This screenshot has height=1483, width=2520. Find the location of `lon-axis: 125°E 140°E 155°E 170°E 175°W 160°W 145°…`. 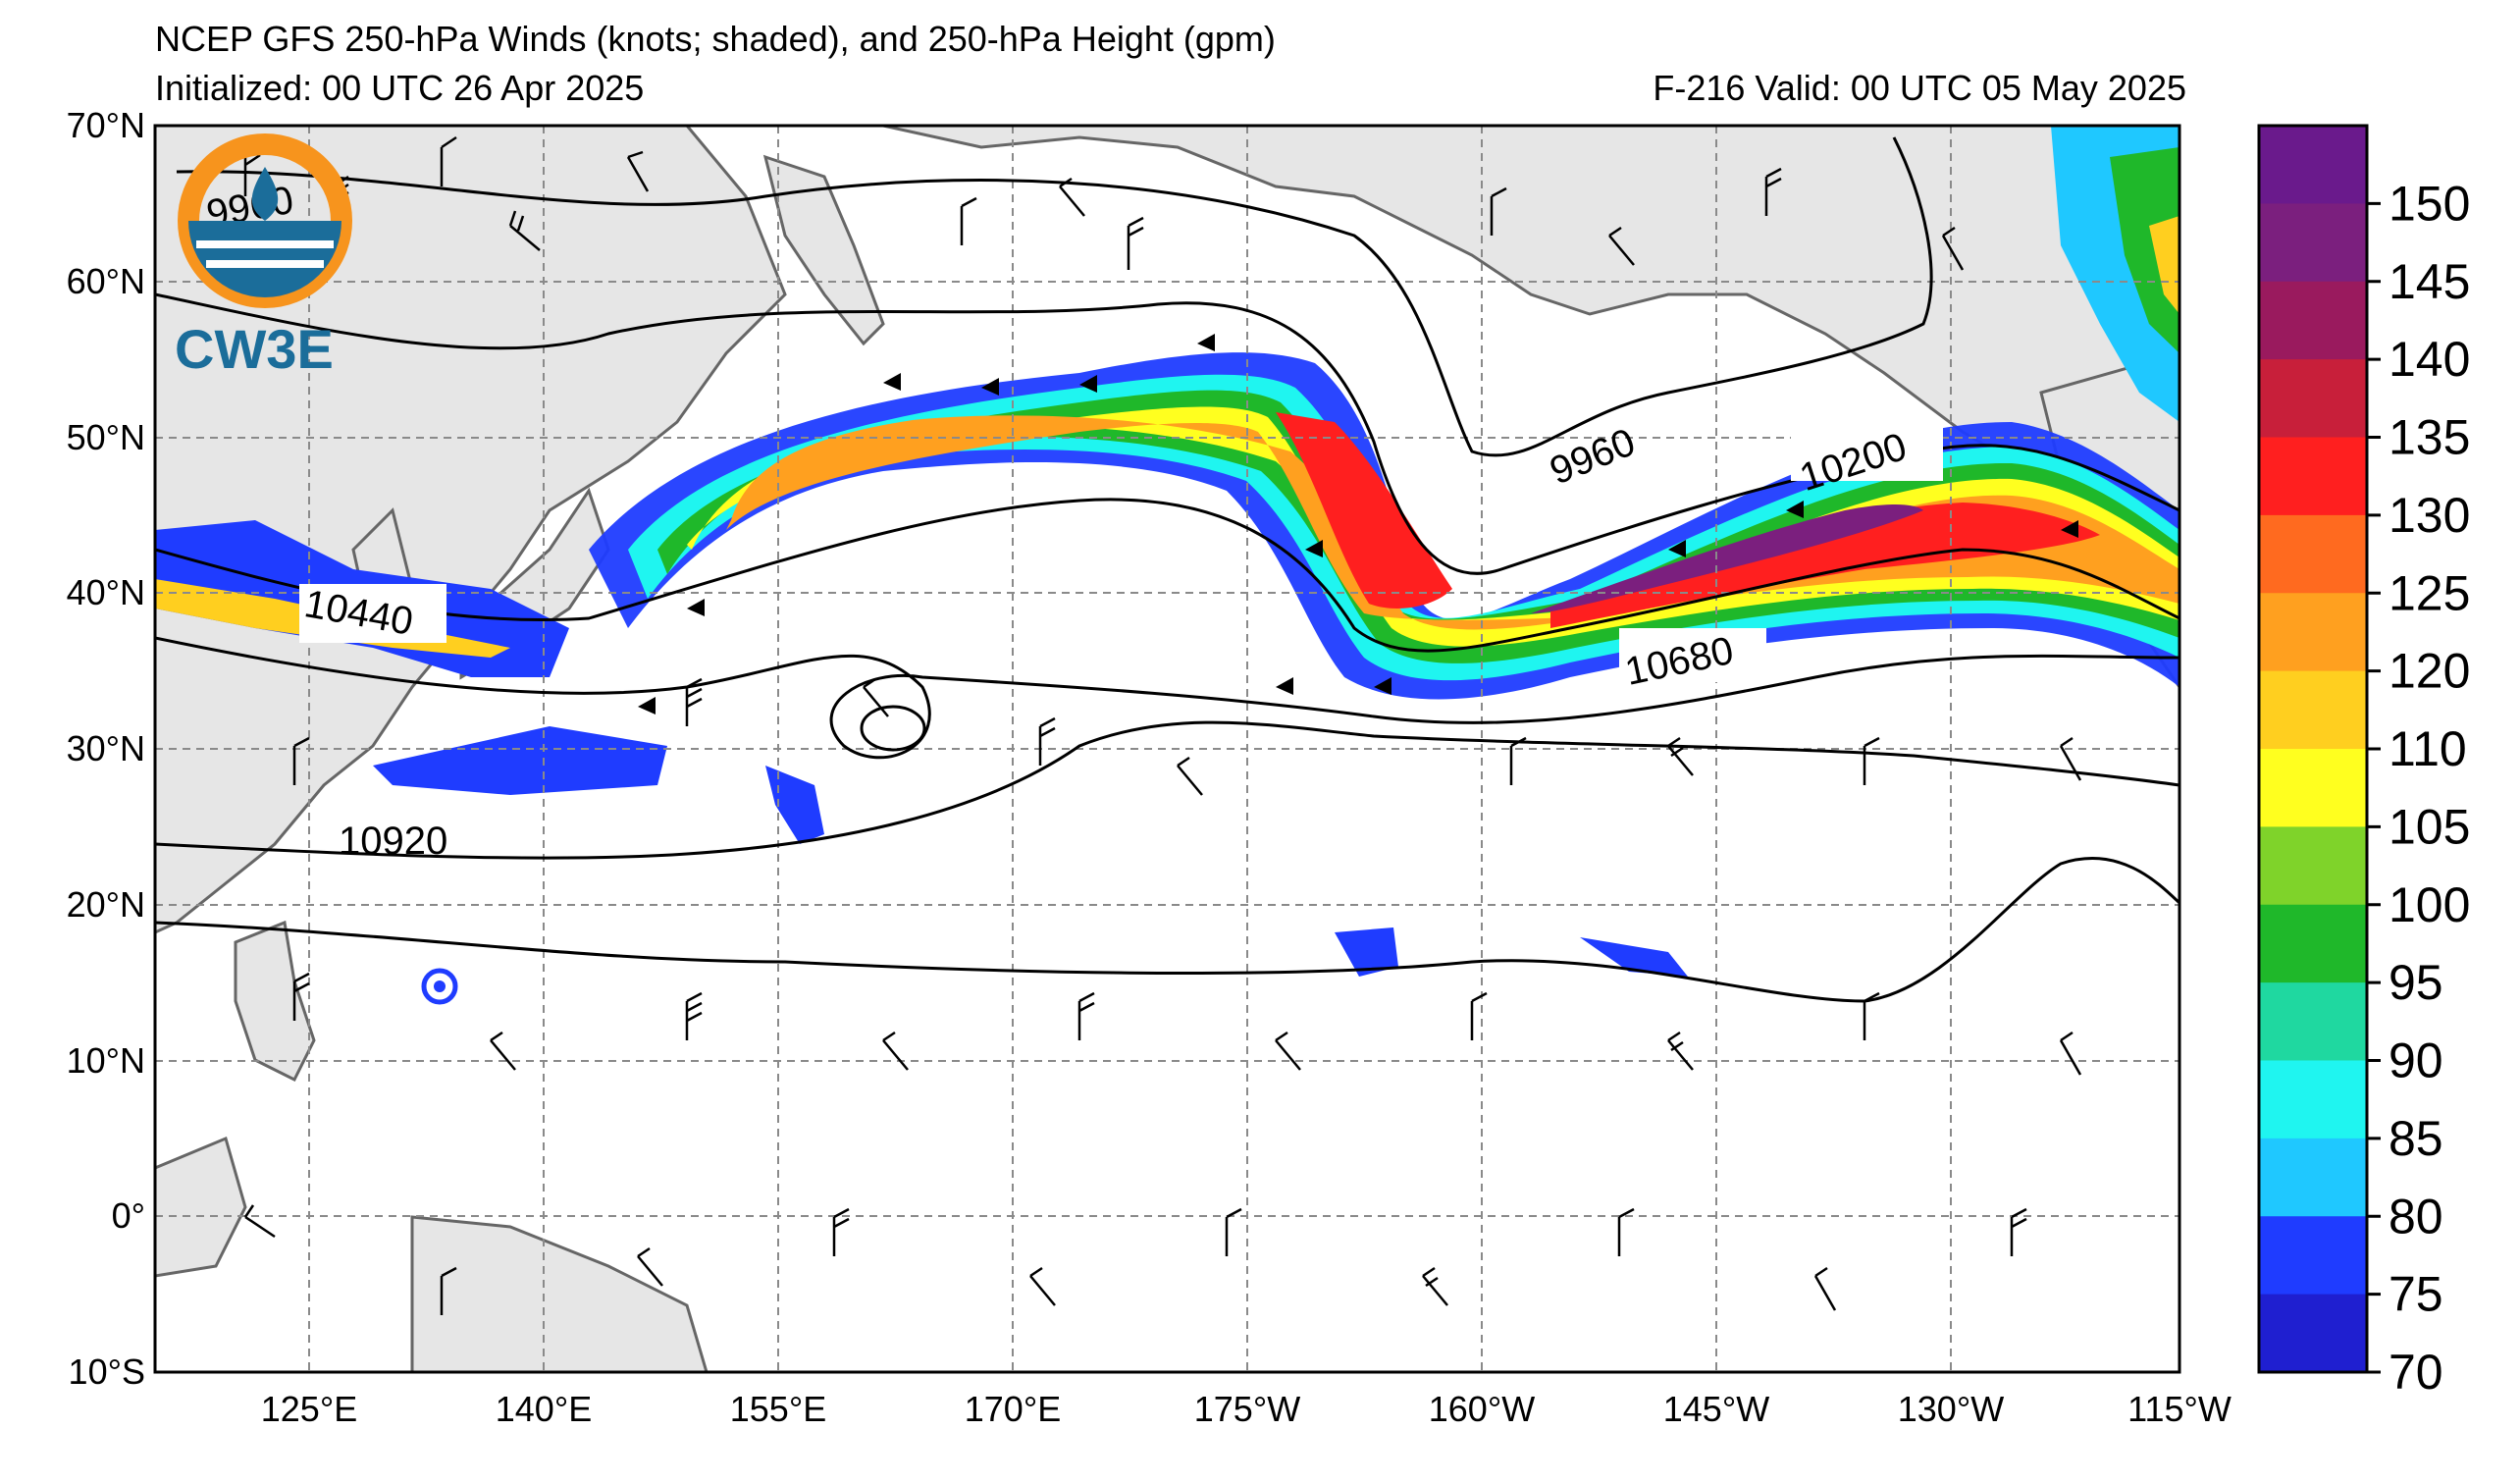

lon-axis: 125°E 140°E 155°E 170°E 175°W 160°W 145°… is located at coordinates (1246, 1409).